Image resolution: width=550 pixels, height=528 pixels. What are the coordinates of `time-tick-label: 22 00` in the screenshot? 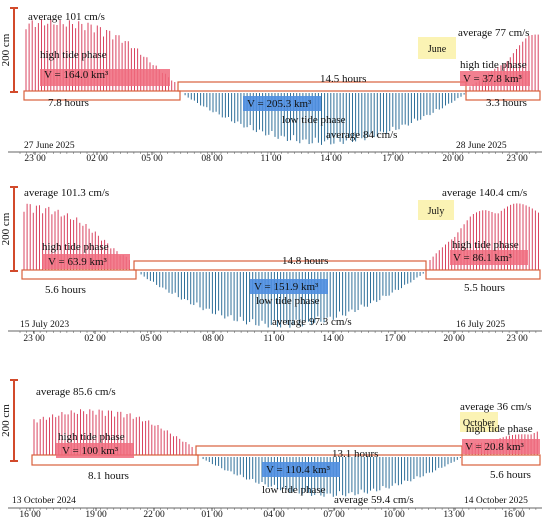 It's located at (154, 515).